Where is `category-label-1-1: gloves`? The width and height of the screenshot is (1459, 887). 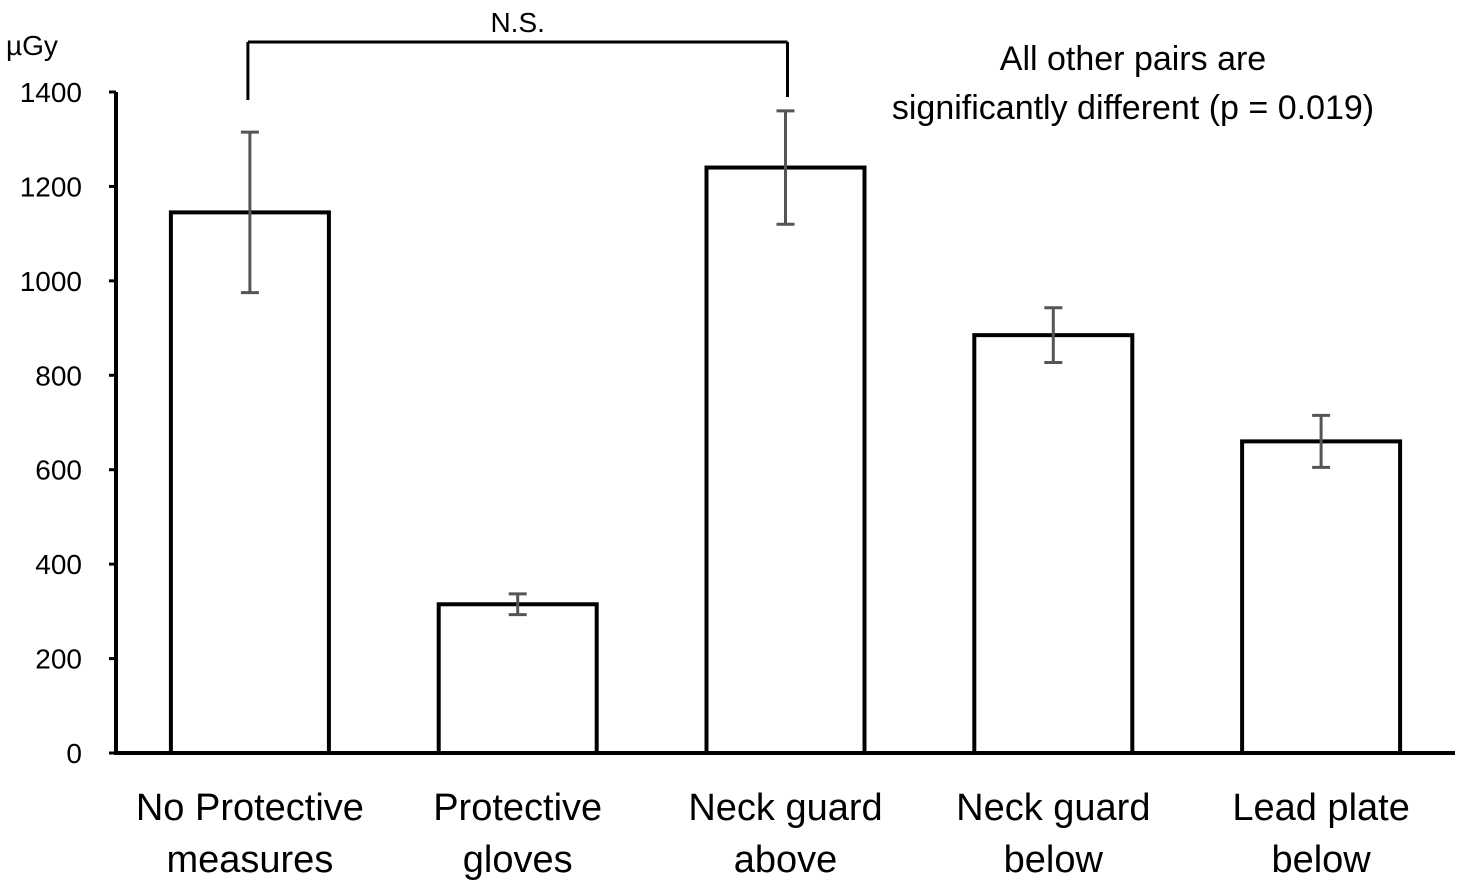
category-label-1-1: gloves is located at coordinates (518, 860).